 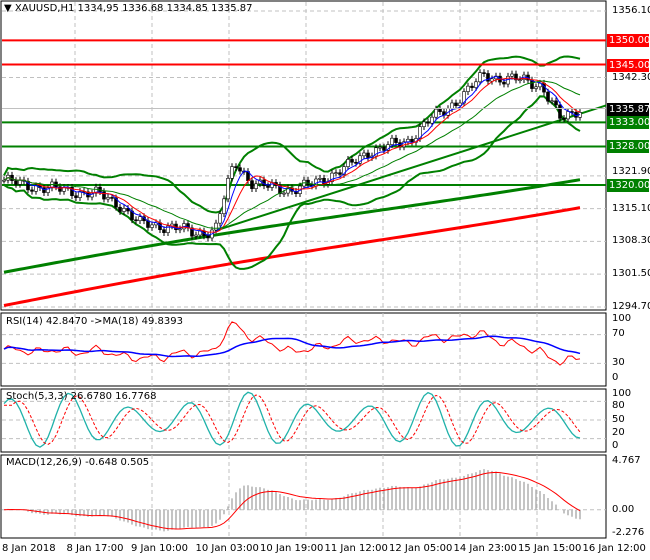 What do you see at coordinates (618, 405) in the screenshot?
I see `stoch-axis-label: 80` at bounding box center [618, 405].